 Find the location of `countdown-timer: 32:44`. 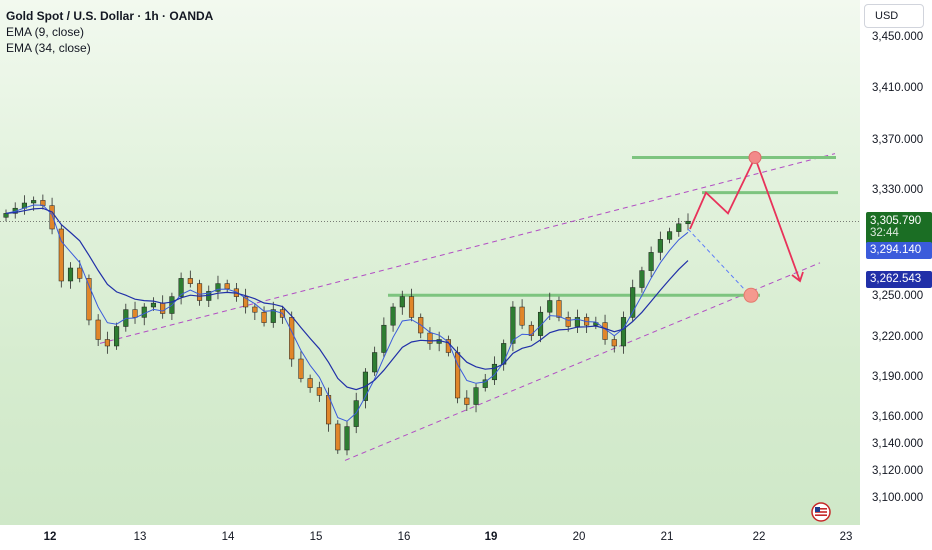

countdown-timer: 32:44 is located at coordinates (884, 233).